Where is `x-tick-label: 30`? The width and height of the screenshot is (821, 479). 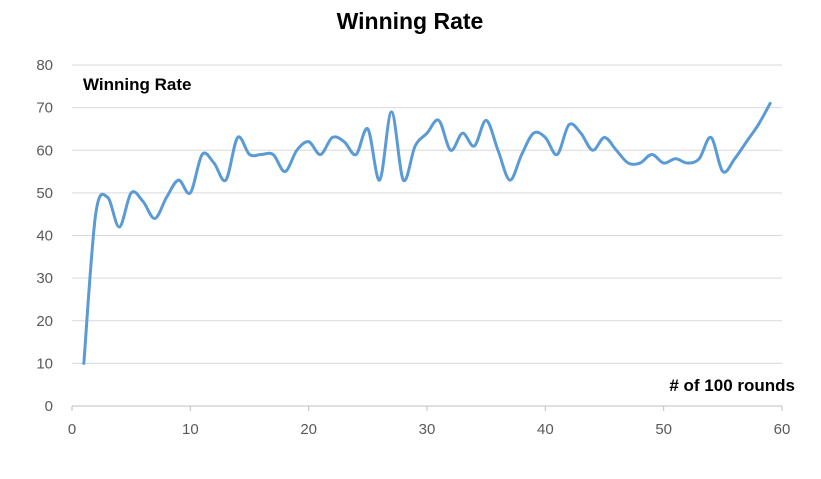
x-tick-label: 30 is located at coordinates (427, 429).